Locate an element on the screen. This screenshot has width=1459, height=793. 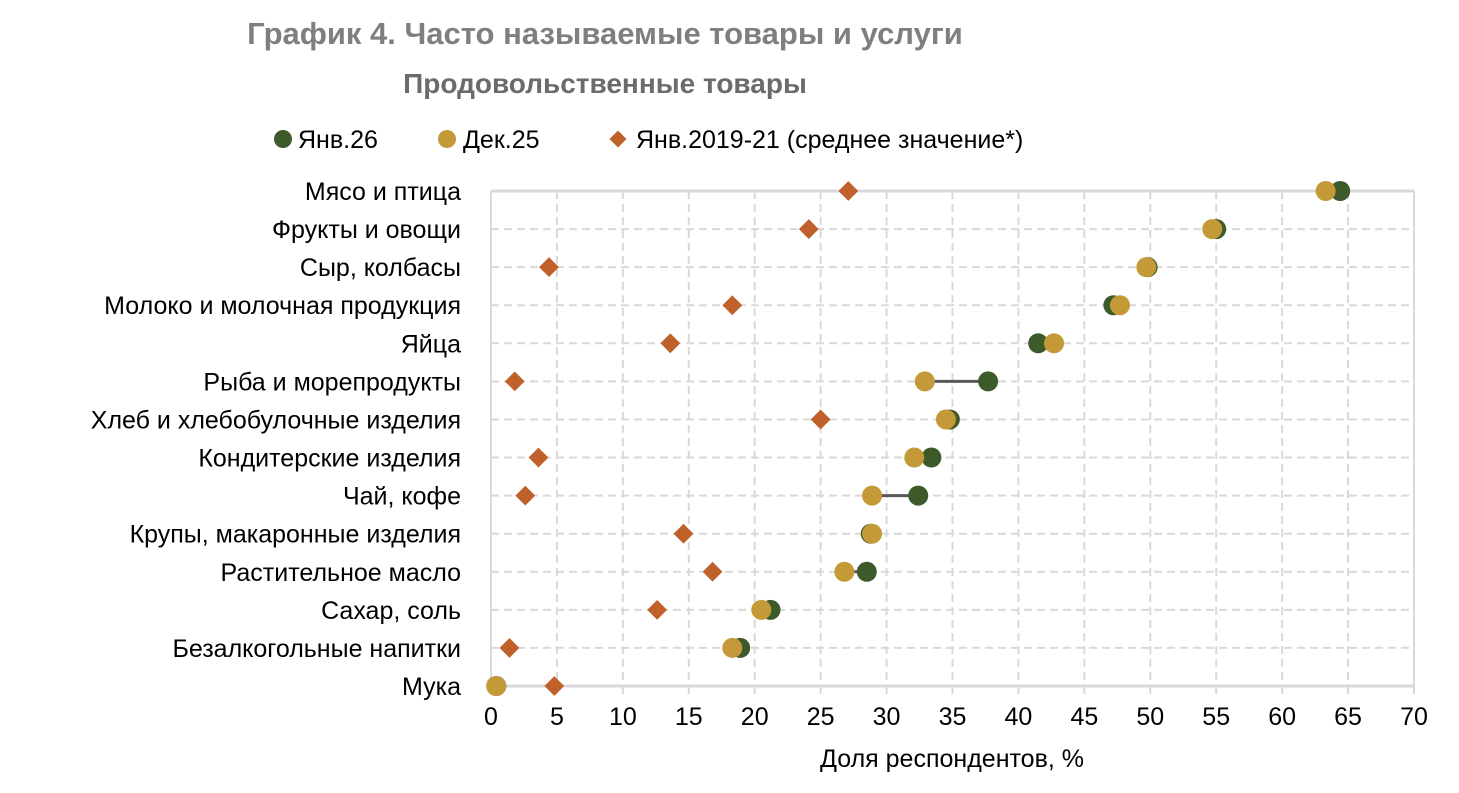
x-axis-label: Доля респондентов, % is located at coordinates (952, 759).